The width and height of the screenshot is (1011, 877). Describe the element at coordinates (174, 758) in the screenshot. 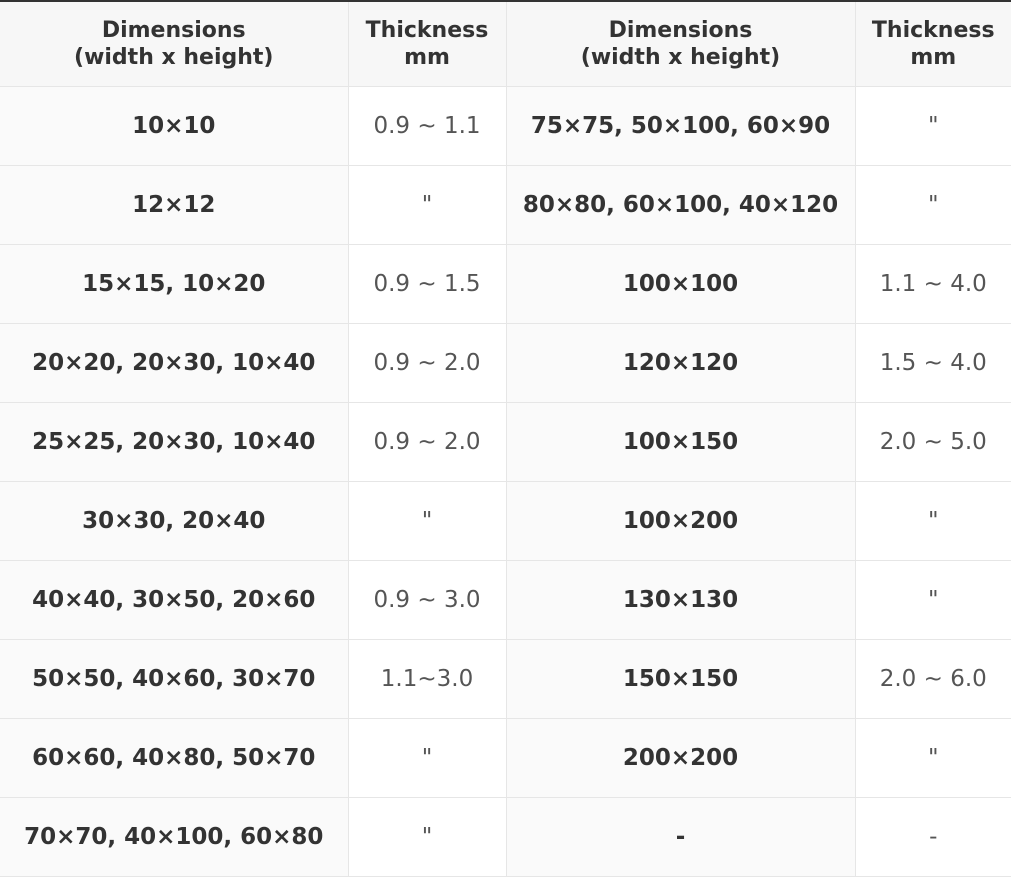

I see `dimensions-cell: 60×60, 40×80, 50×70` at that location.